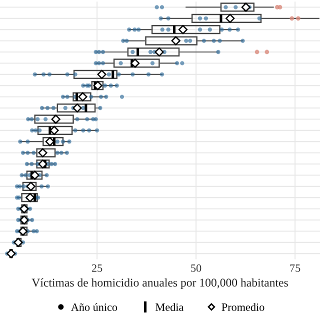  I want to click on x-axis-title: Víctimas de homicidio anuales por 100,000 habitantes, so click(160, 284).